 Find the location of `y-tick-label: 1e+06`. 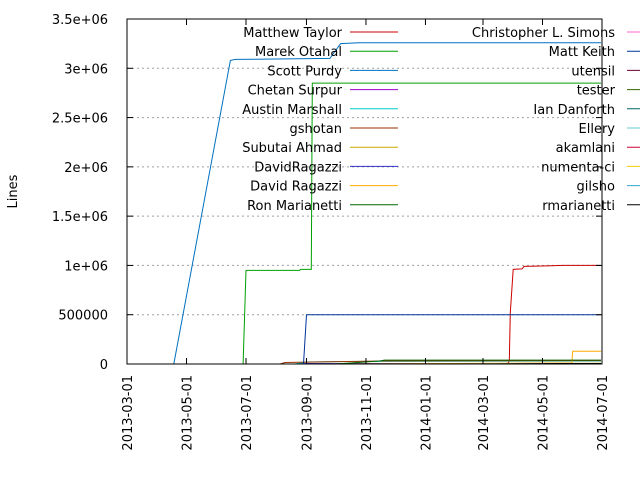

y-tick-label: 1e+06 is located at coordinates (86, 266).